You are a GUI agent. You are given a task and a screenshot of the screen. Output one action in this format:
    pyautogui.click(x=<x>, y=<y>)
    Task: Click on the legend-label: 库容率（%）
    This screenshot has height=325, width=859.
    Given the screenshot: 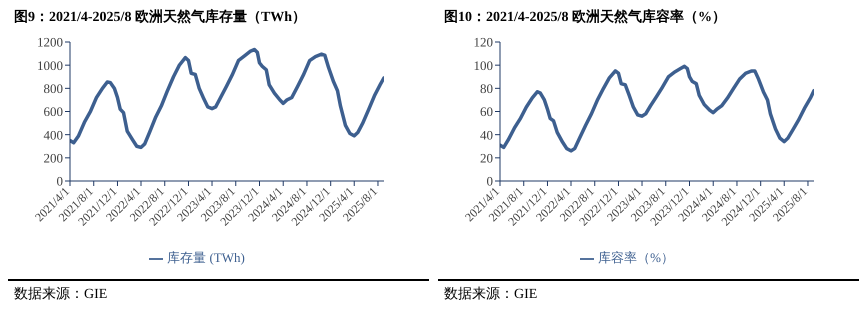 What is the action you would take?
    pyautogui.click(x=636, y=257)
    